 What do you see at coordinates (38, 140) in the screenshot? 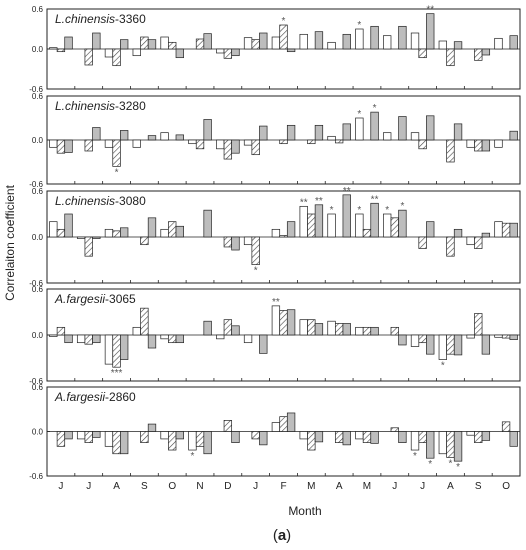
I see `y-tick-label: 0.0` at bounding box center [38, 140].